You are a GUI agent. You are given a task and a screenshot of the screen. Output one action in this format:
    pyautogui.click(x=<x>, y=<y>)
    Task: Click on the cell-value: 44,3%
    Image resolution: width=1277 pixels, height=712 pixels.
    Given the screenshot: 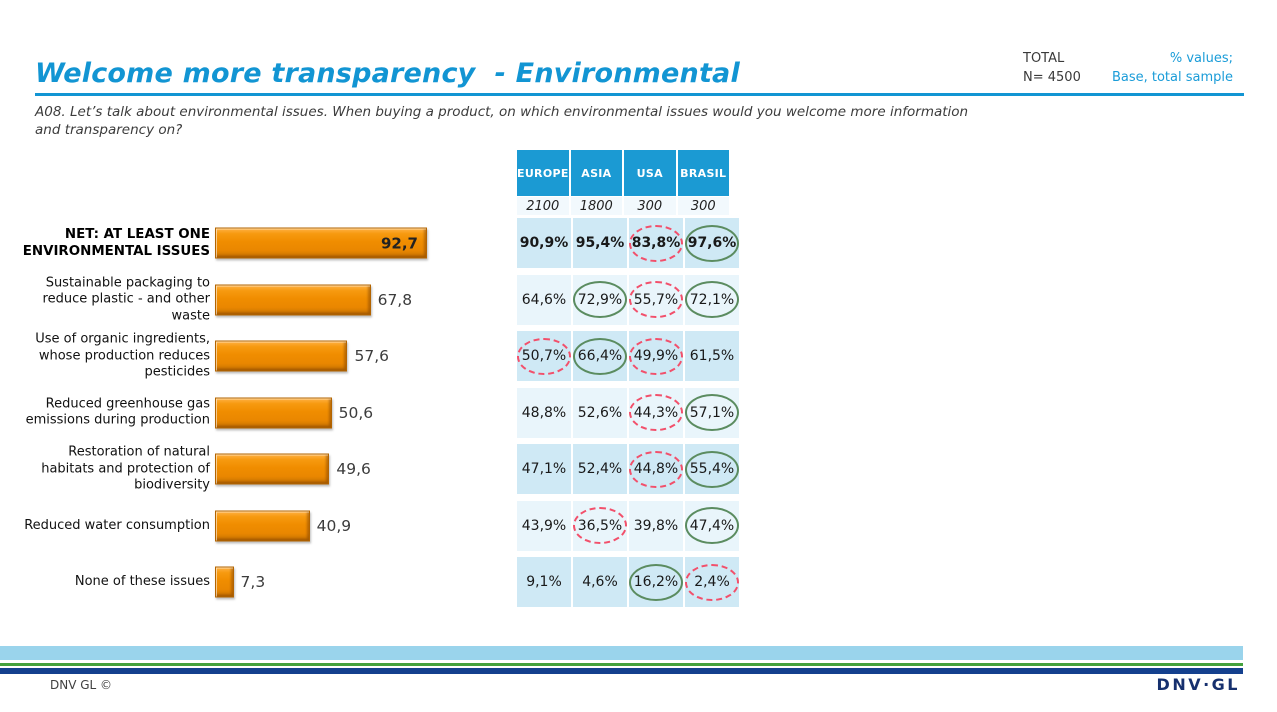 What is the action you would take?
    pyautogui.click(x=656, y=412)
    